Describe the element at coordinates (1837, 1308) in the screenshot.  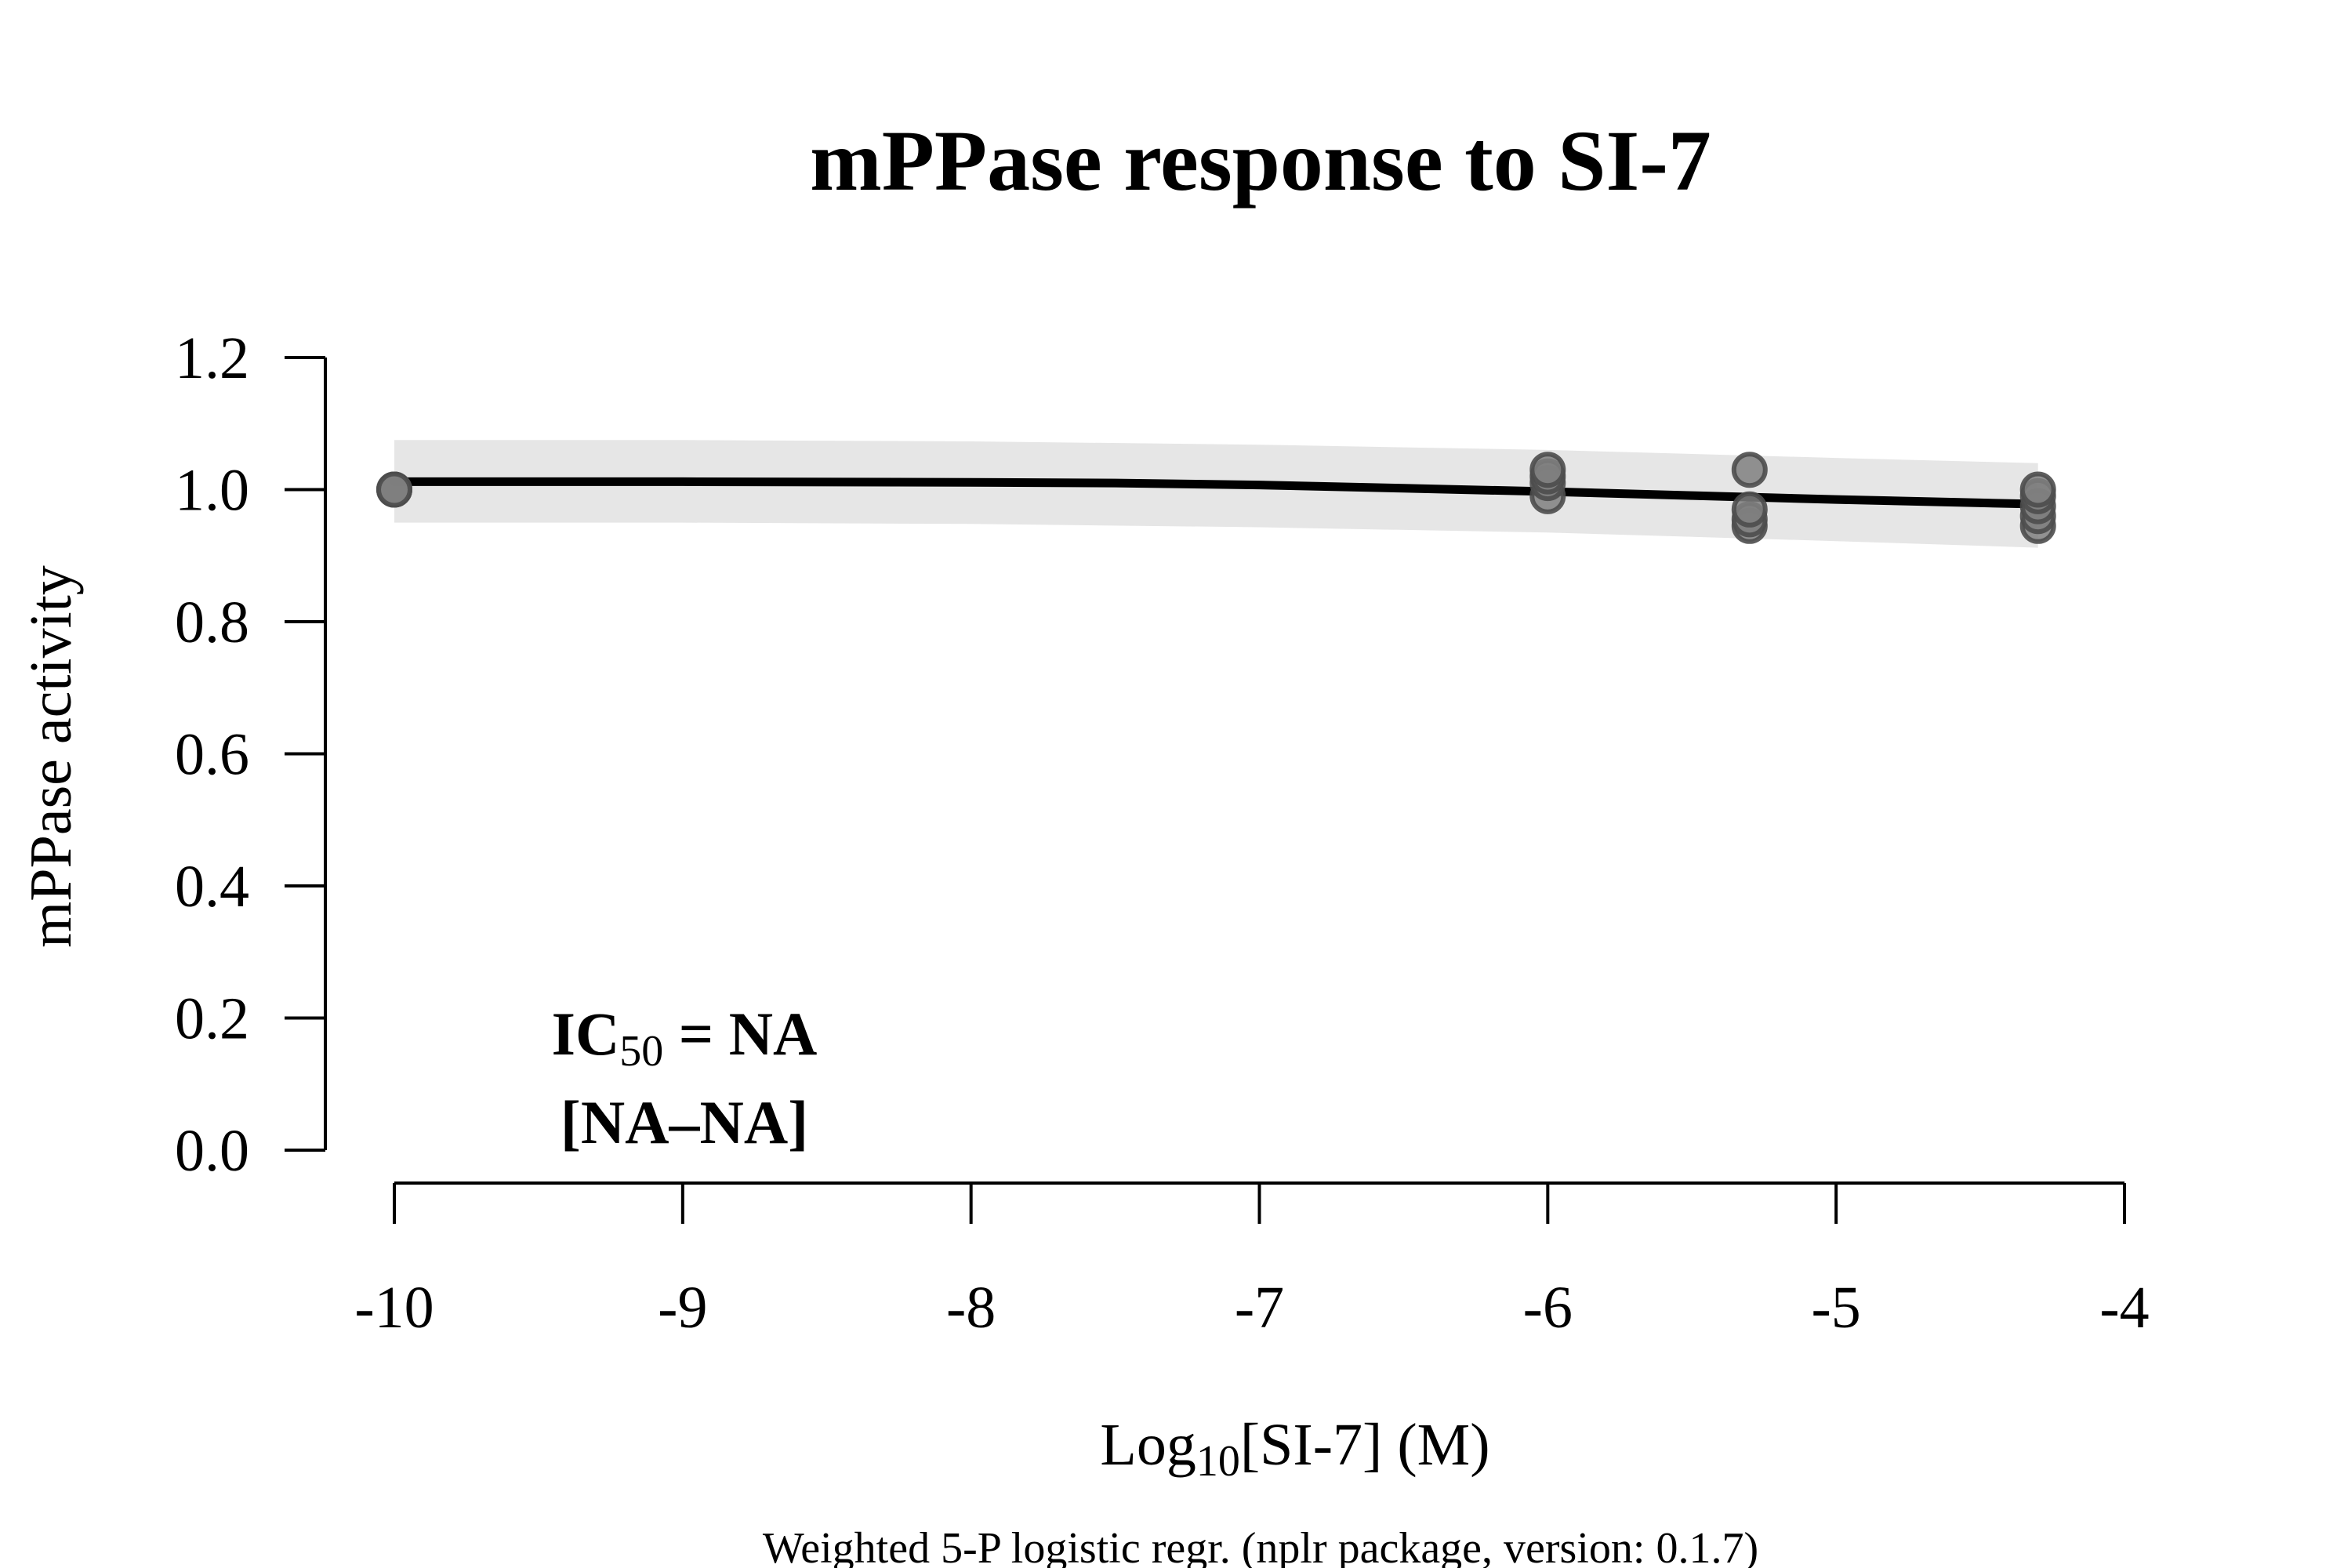
I see `x-tick-label: -5` at that location.